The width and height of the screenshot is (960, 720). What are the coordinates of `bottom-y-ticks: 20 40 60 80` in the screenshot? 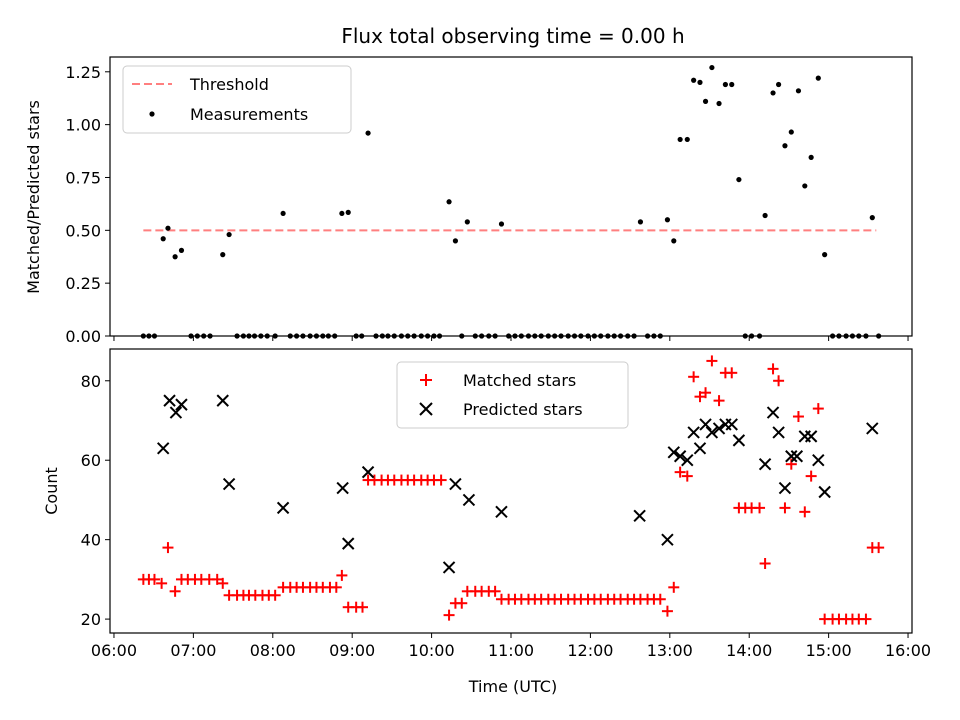 It's located at (95, 500).